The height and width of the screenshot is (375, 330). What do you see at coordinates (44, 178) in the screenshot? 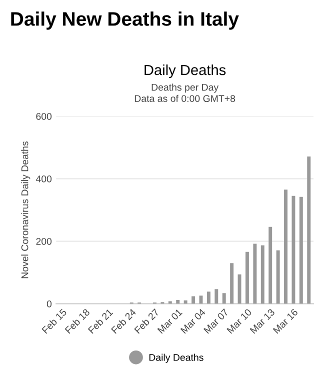
I see `y-tick-label: 400` at bounding box center [44, 178].